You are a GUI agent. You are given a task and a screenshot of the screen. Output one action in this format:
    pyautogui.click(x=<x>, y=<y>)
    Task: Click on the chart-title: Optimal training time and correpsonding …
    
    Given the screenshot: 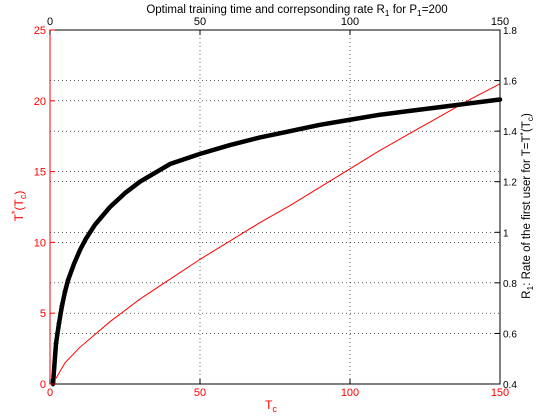 What is the action you would take?
    pyautogui.click(x=296, y=11)
    